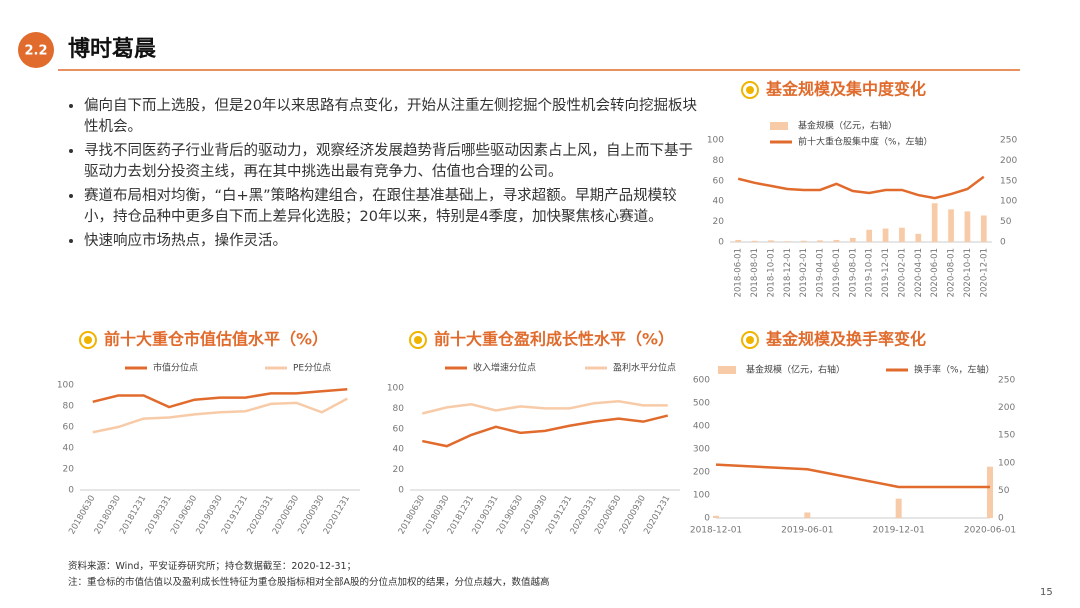  I want to click on x-tick-label: 2019-08-01, so click(853, 272).